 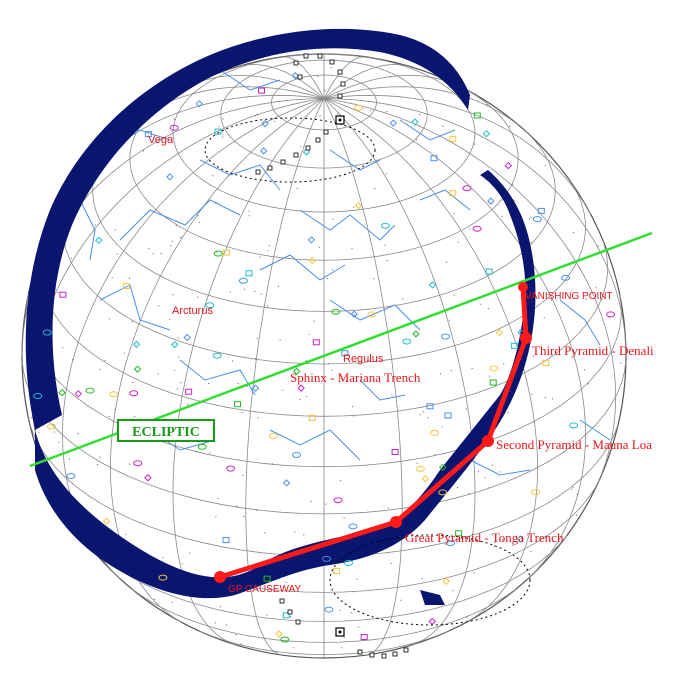 I want to click on second-pyramid-label: Second Pyramid - Mauna Loa, so click(x=574, y=444).